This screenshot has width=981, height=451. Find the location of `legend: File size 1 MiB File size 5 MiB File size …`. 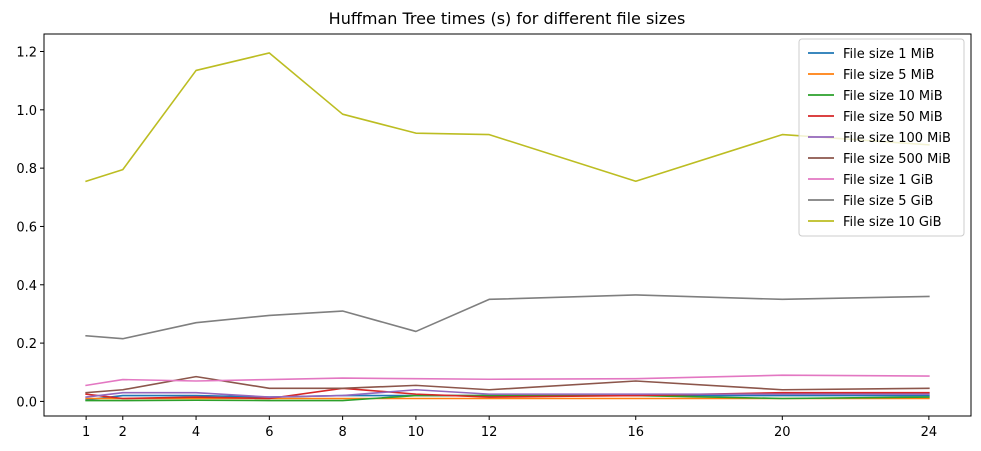

legend: File size 1 MiB File size 5 MiB File size … is located at coordinates (881, 137).